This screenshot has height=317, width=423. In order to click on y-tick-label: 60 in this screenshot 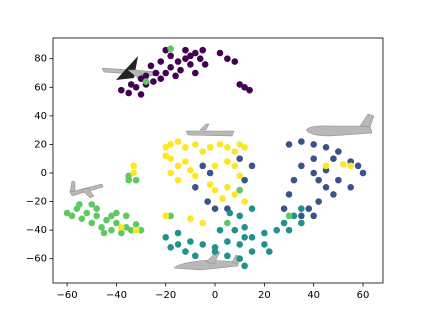, I will do `click(40, 87)`.